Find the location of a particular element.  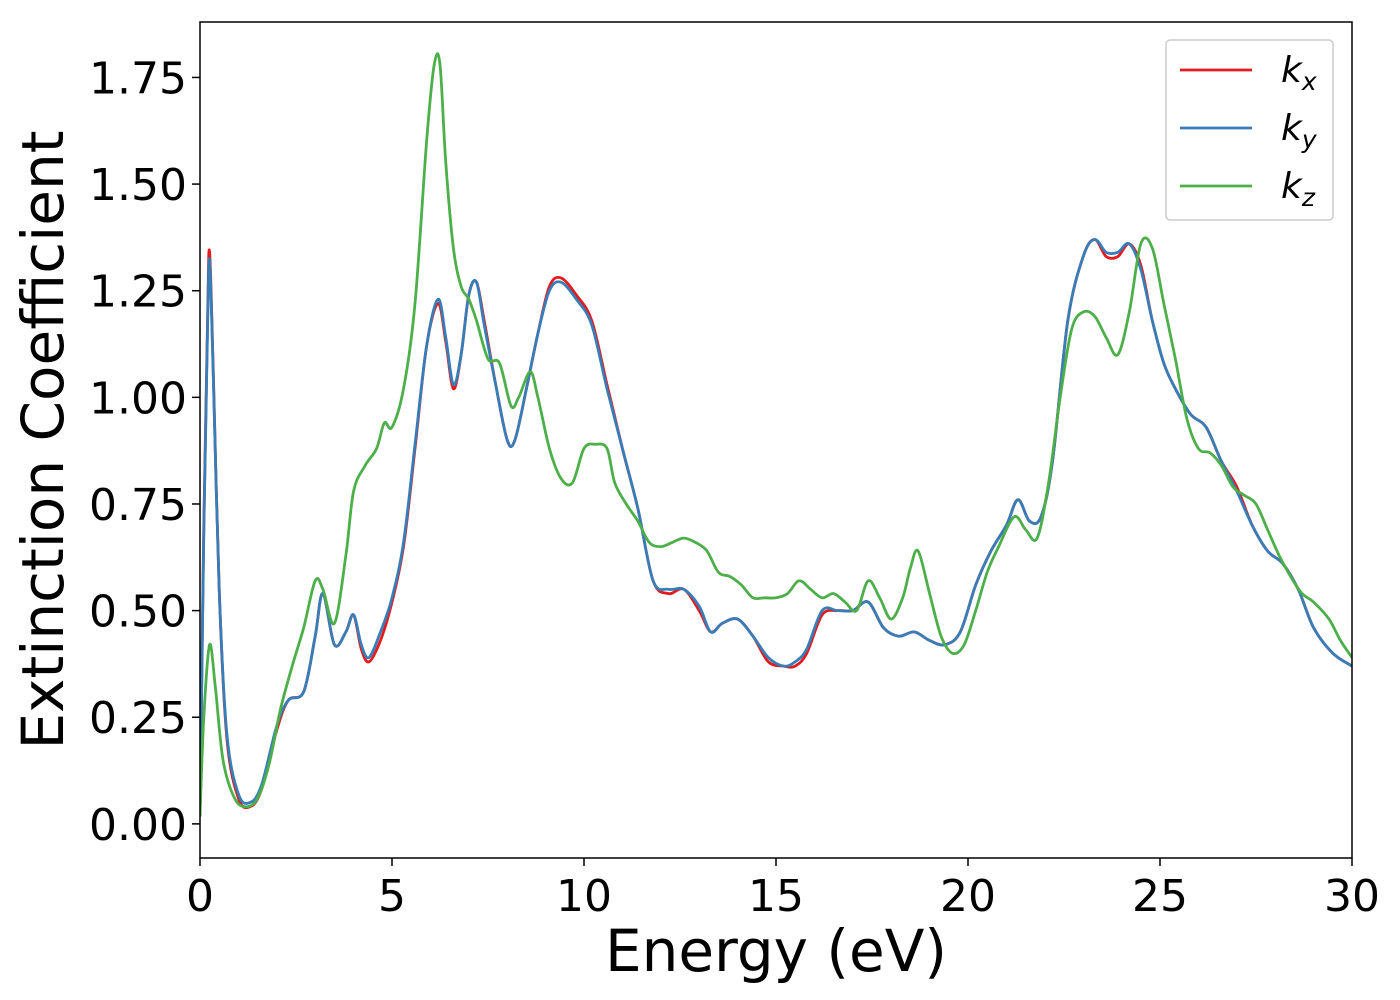

legend-box is located at coordinates (1249, 130).